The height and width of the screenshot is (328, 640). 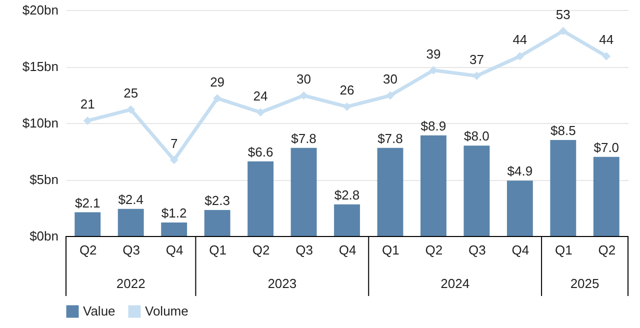 What do you see at coordinates (166, 311) in the screenshot?
I see `legend-label: Volume` at bounding box center [166, 311].